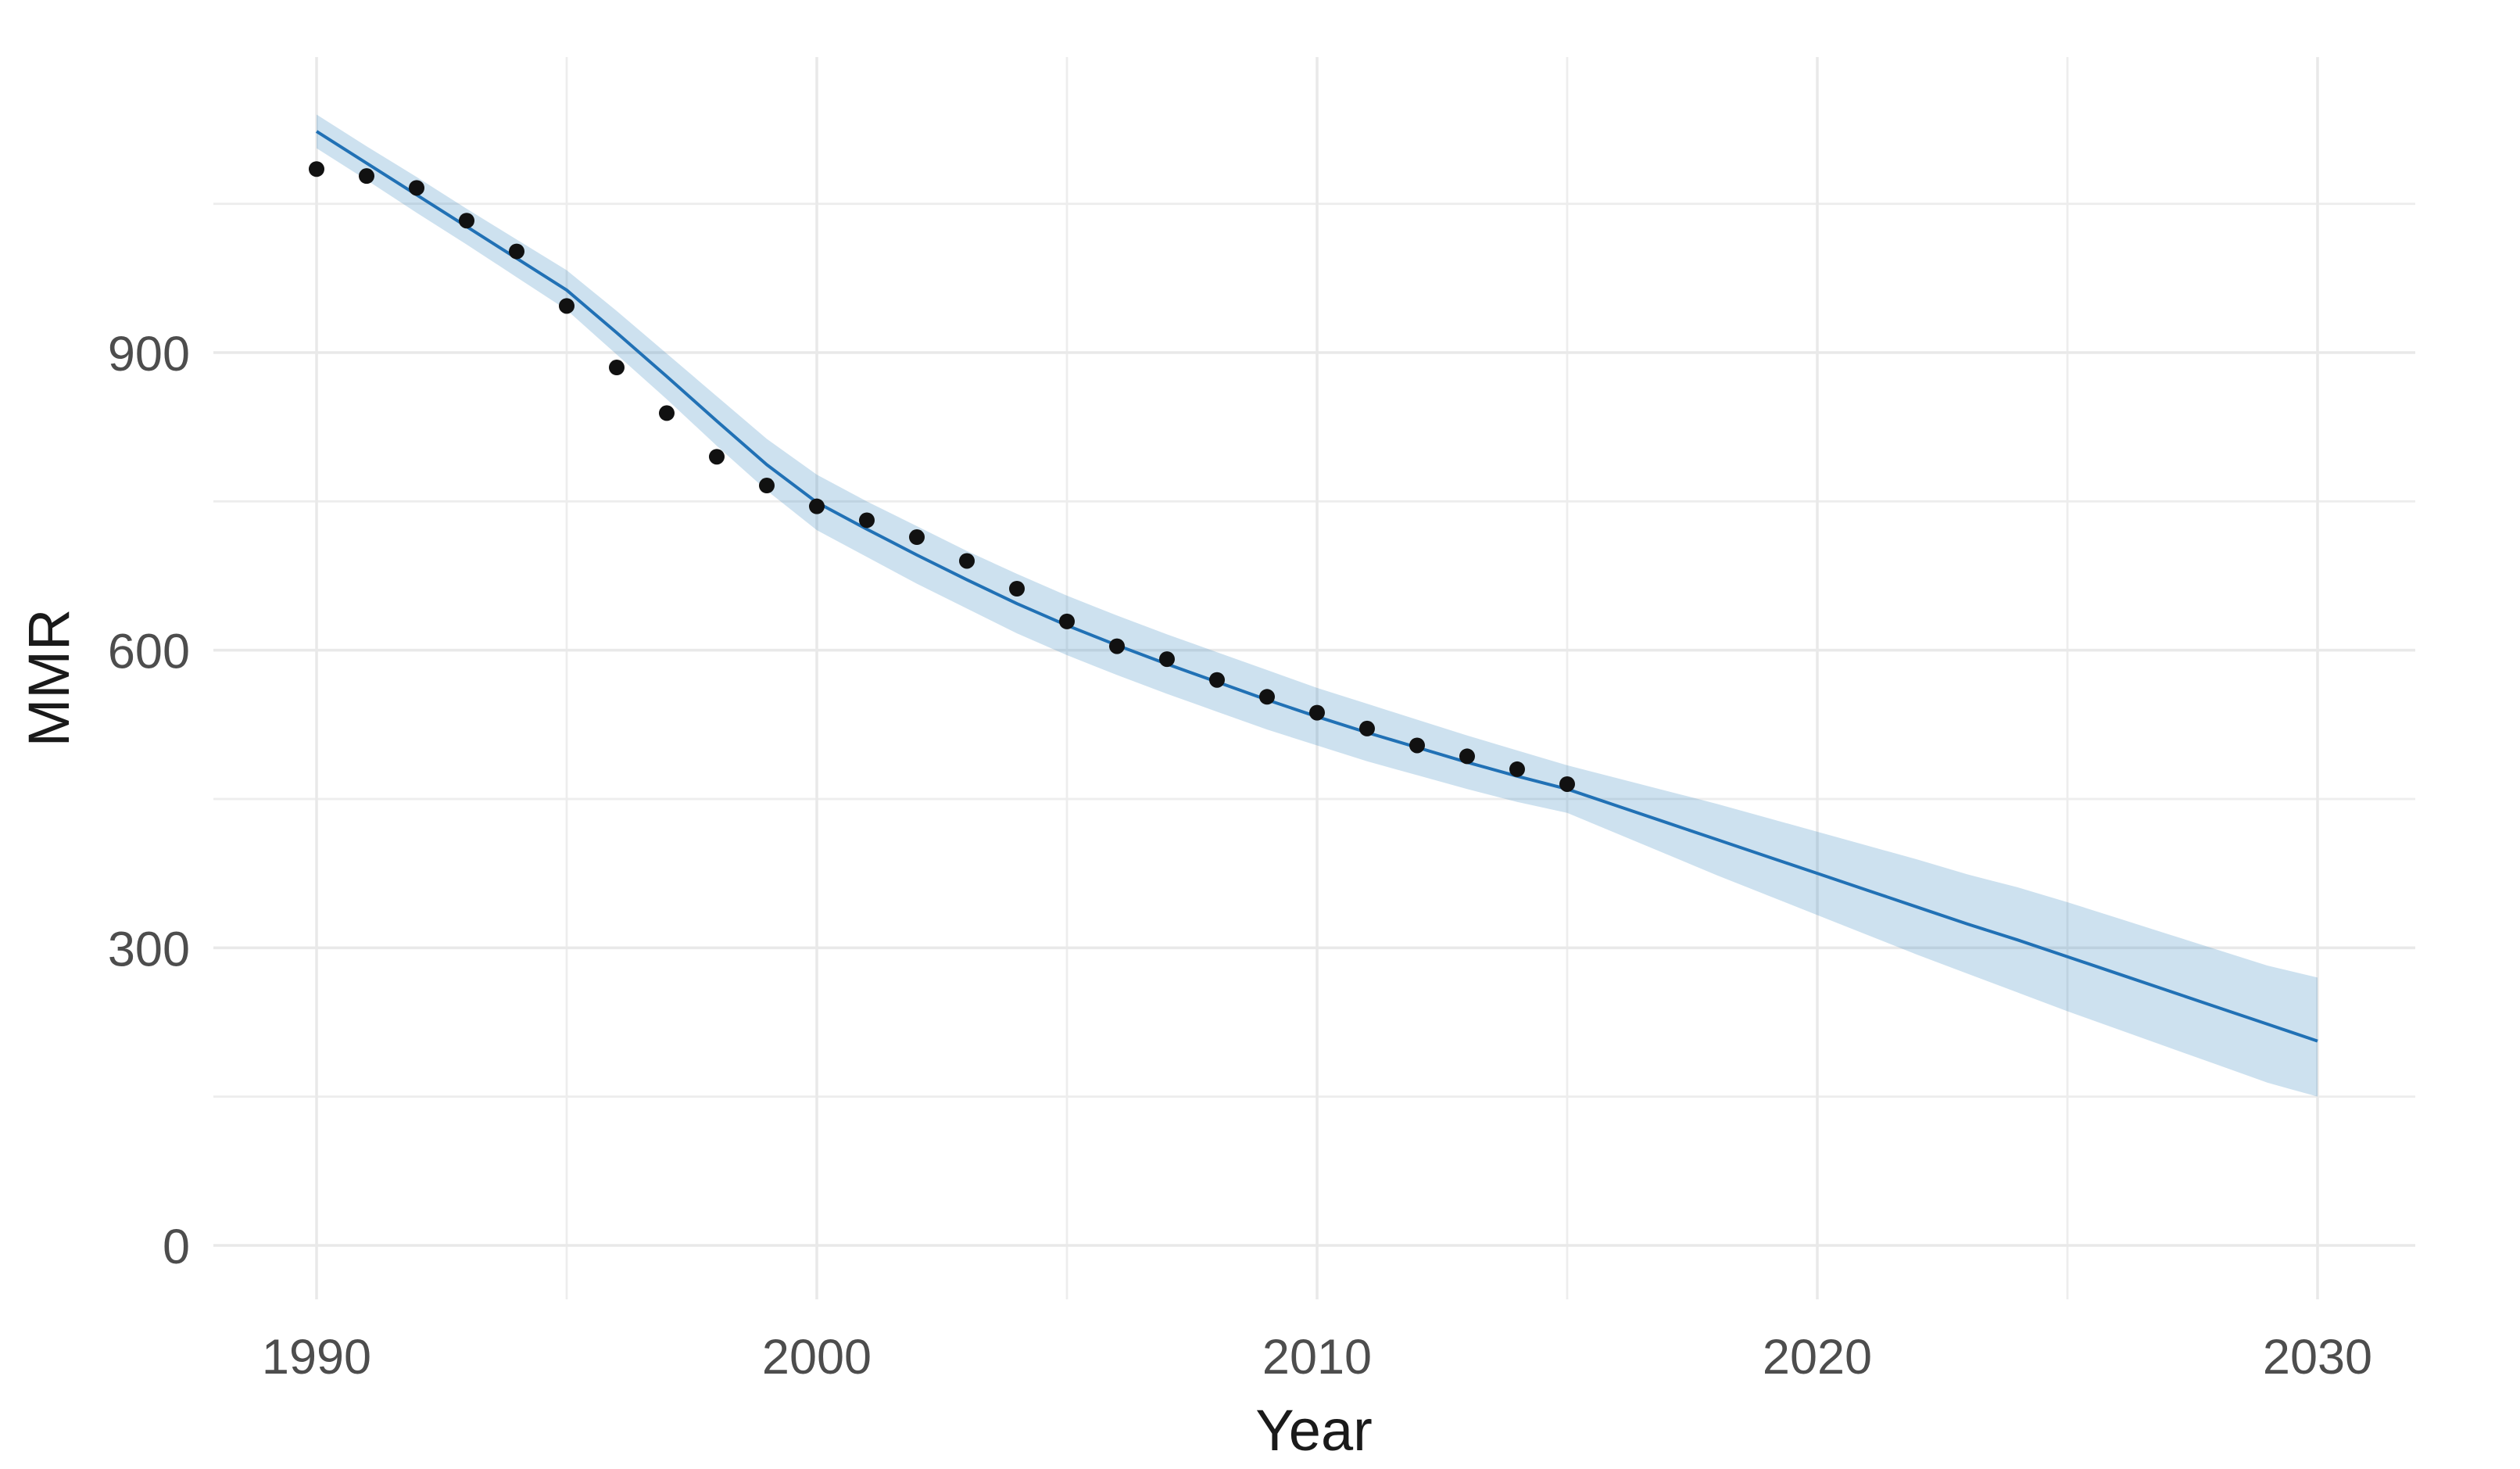 The height and width of the screenshot is (1469, 2520). I want to click on x-axis-tick-labels: 1990 2000 2010 2020 2030, so click(1317, 1357).